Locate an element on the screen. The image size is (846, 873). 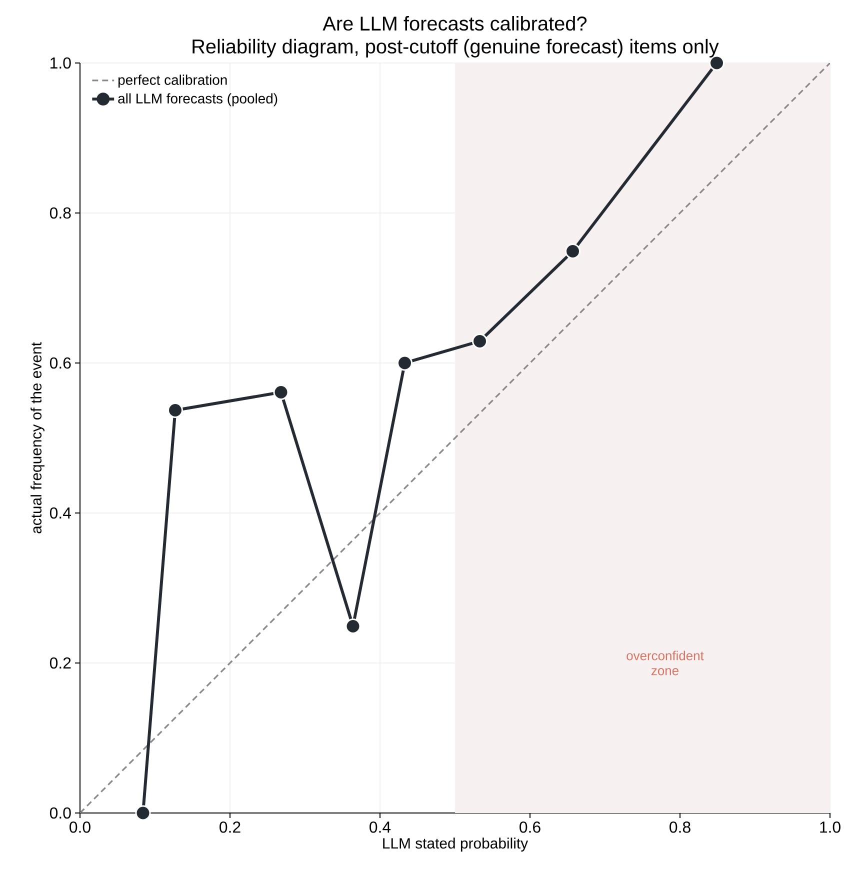
legend-label: all LLM forecasts (pooled) is located at coordinates (198, 99).